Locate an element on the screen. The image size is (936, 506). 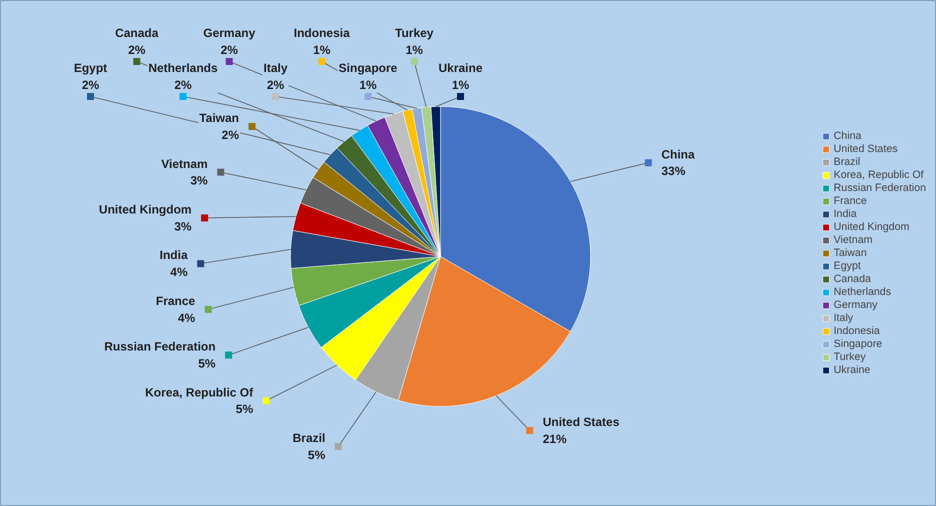
legend-label: Brazil is located at coordinates (847, 162).